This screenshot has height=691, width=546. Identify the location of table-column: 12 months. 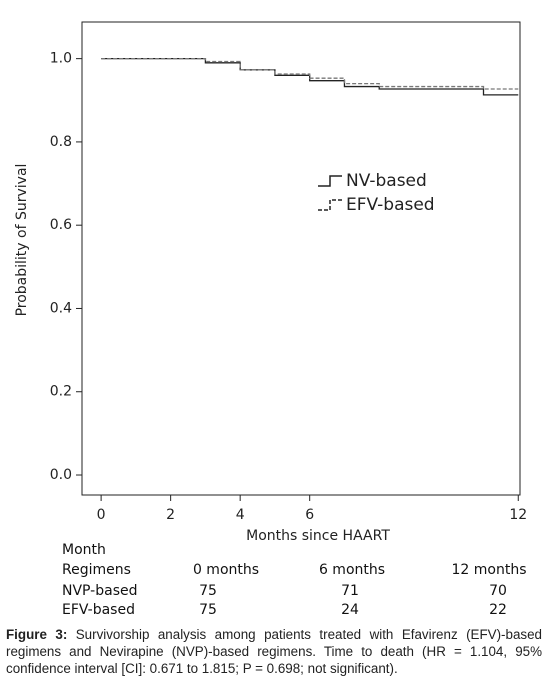
(489, 570).